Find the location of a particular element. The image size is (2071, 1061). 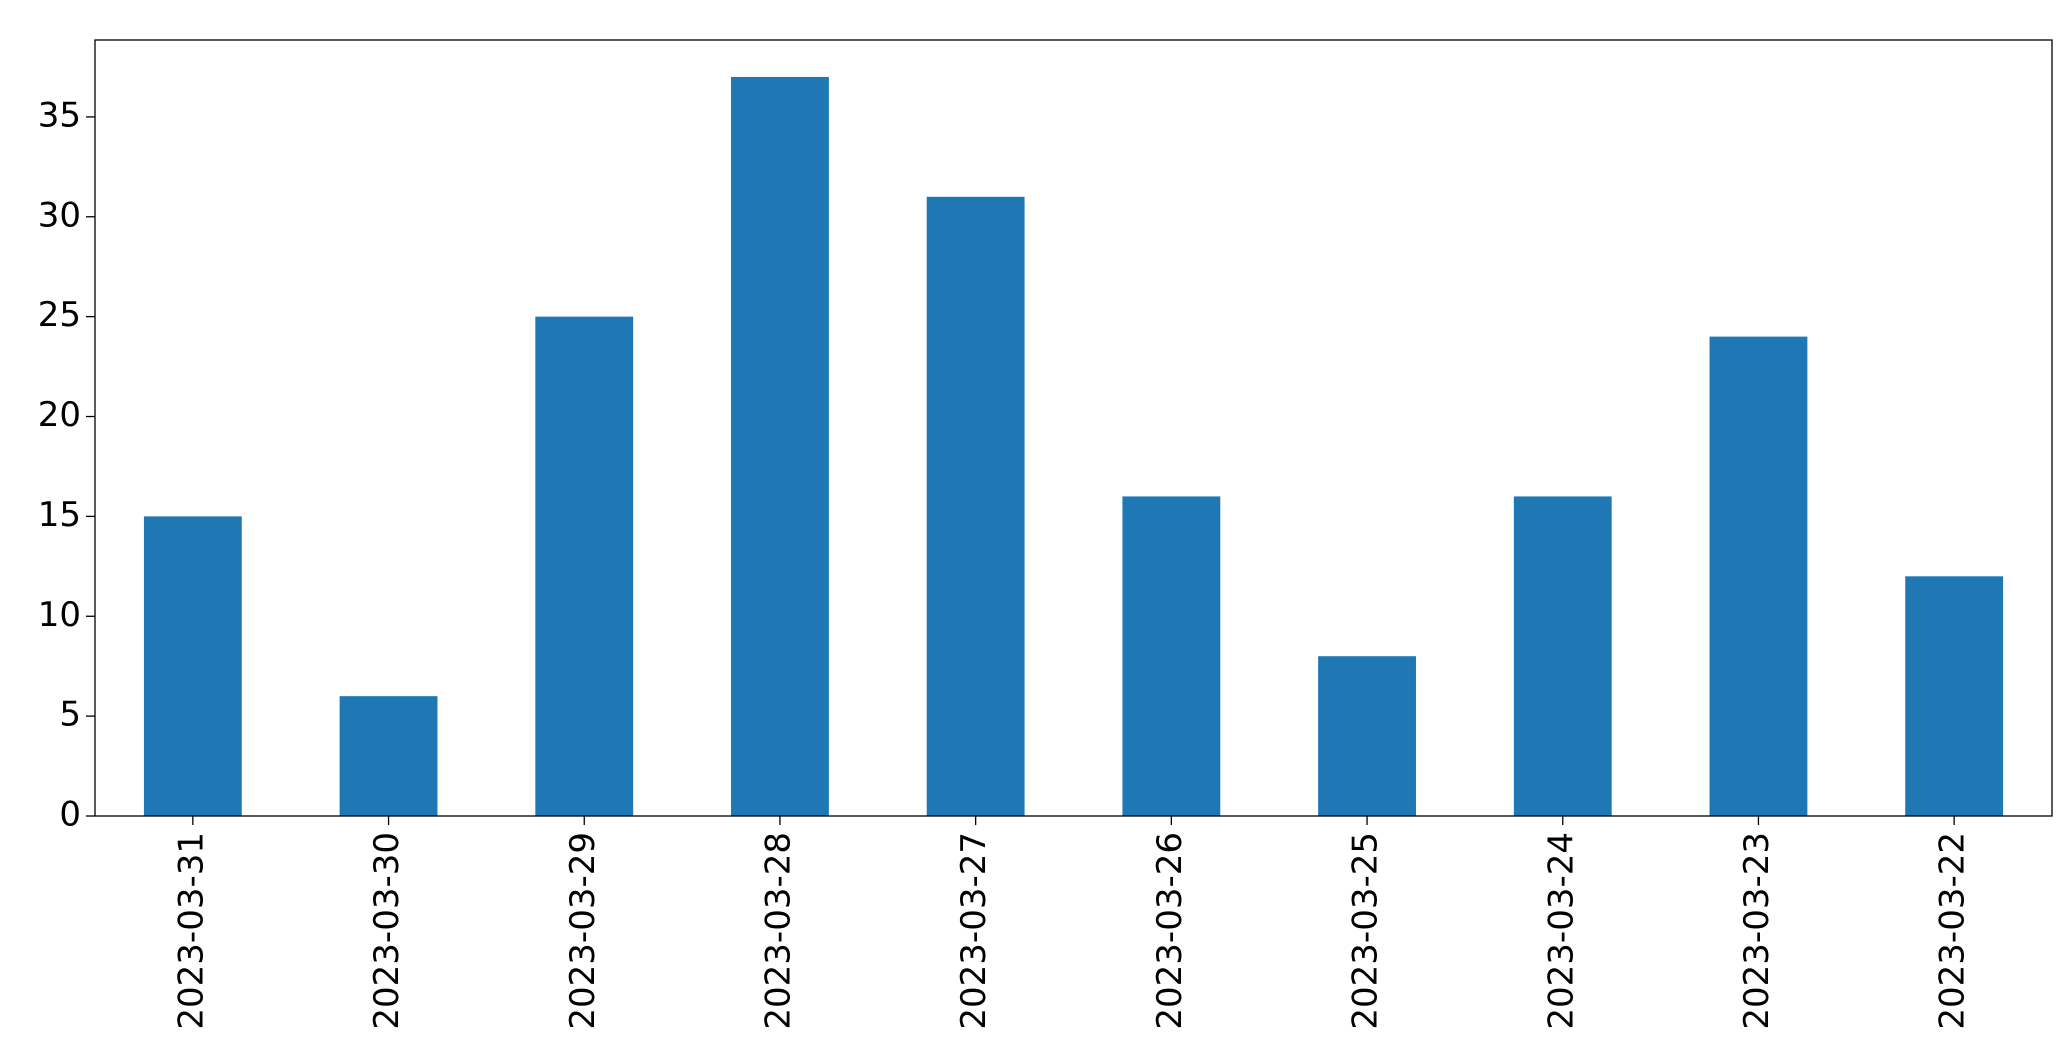

x-tick-label: 2023-03-22 is located at coordinates (1953, 931).